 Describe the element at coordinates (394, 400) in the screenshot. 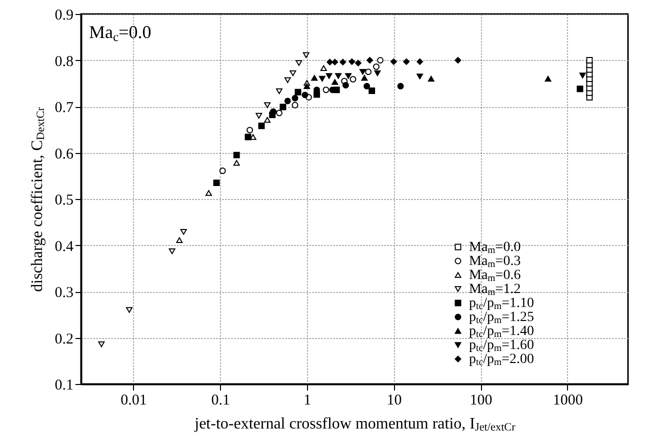

I see `x-tick-label: 10` at that location.